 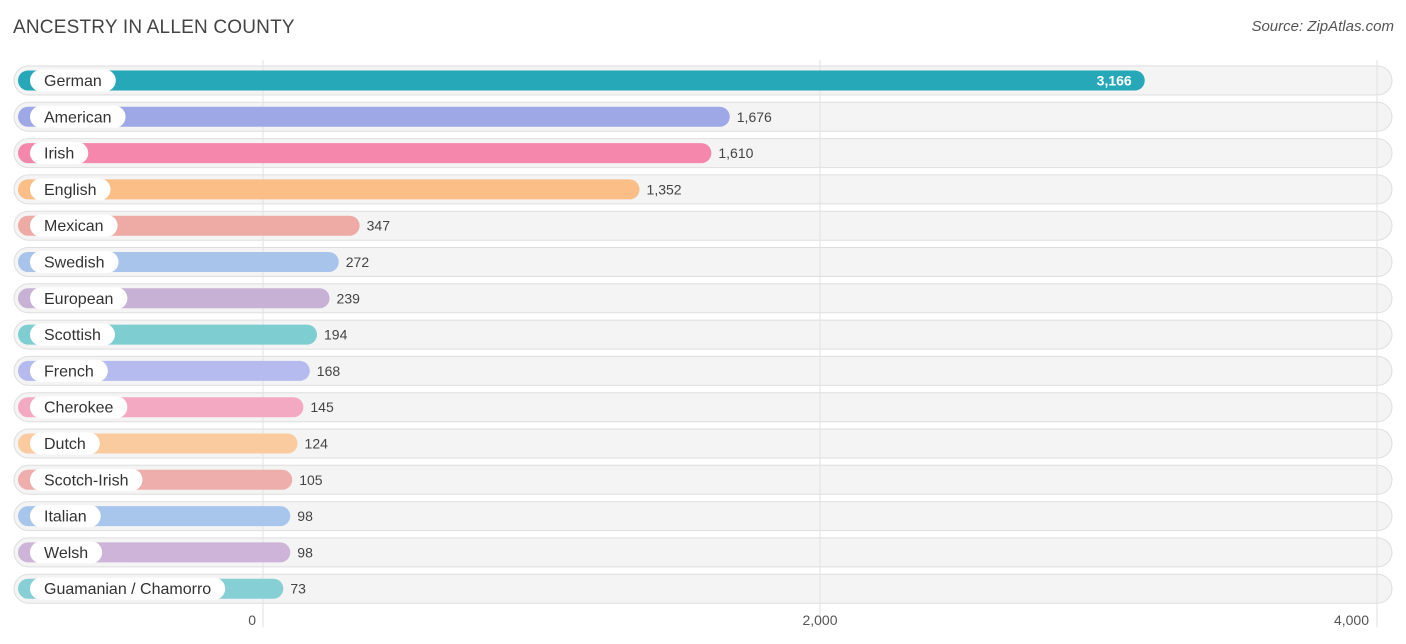 I want to click on value-label: 105, so click(x=311, y=480).